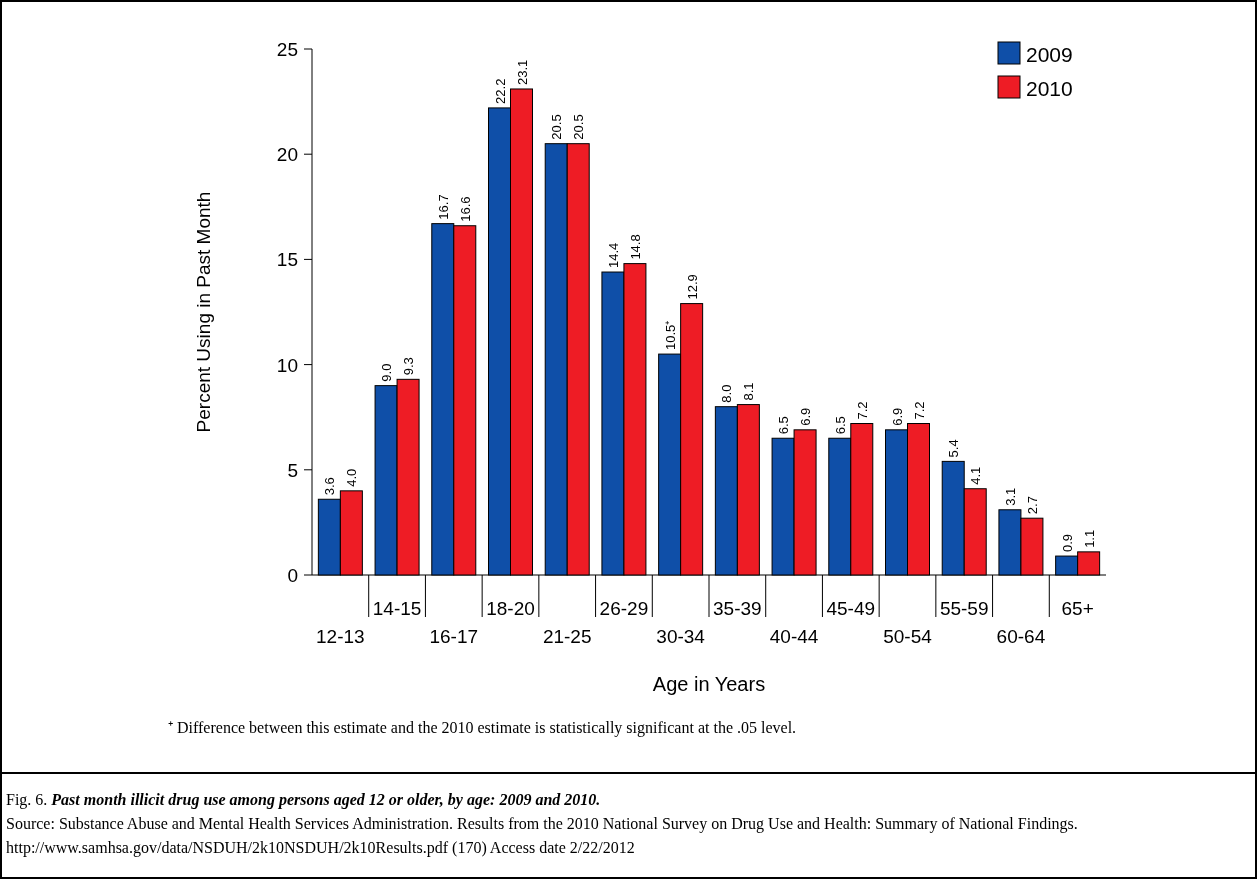 The image size is (1257, 879). I want to click on x-tick-label: 60-64, so click(1021, 636).